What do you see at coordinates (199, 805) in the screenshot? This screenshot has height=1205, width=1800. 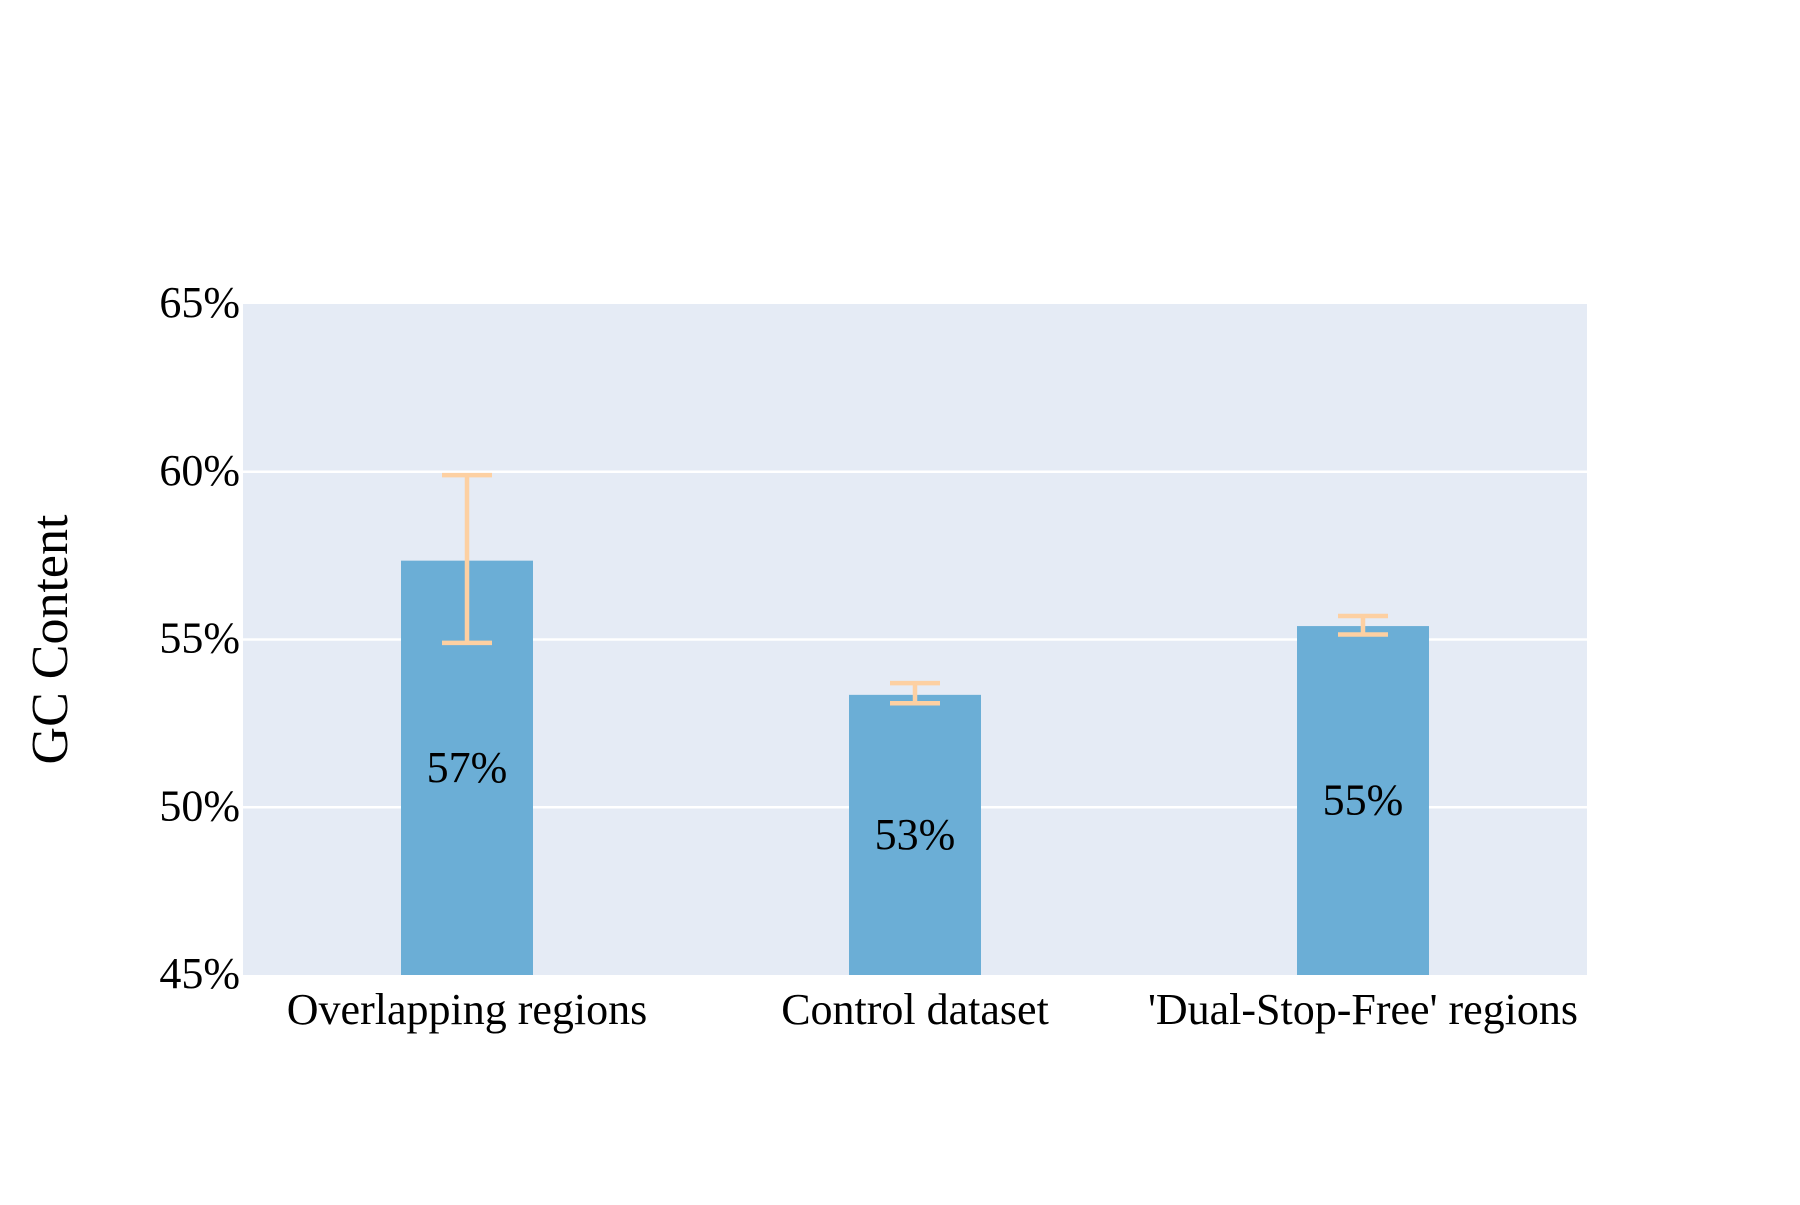 I see `y-tick-label: 50%` at bounding box center [199, 805].